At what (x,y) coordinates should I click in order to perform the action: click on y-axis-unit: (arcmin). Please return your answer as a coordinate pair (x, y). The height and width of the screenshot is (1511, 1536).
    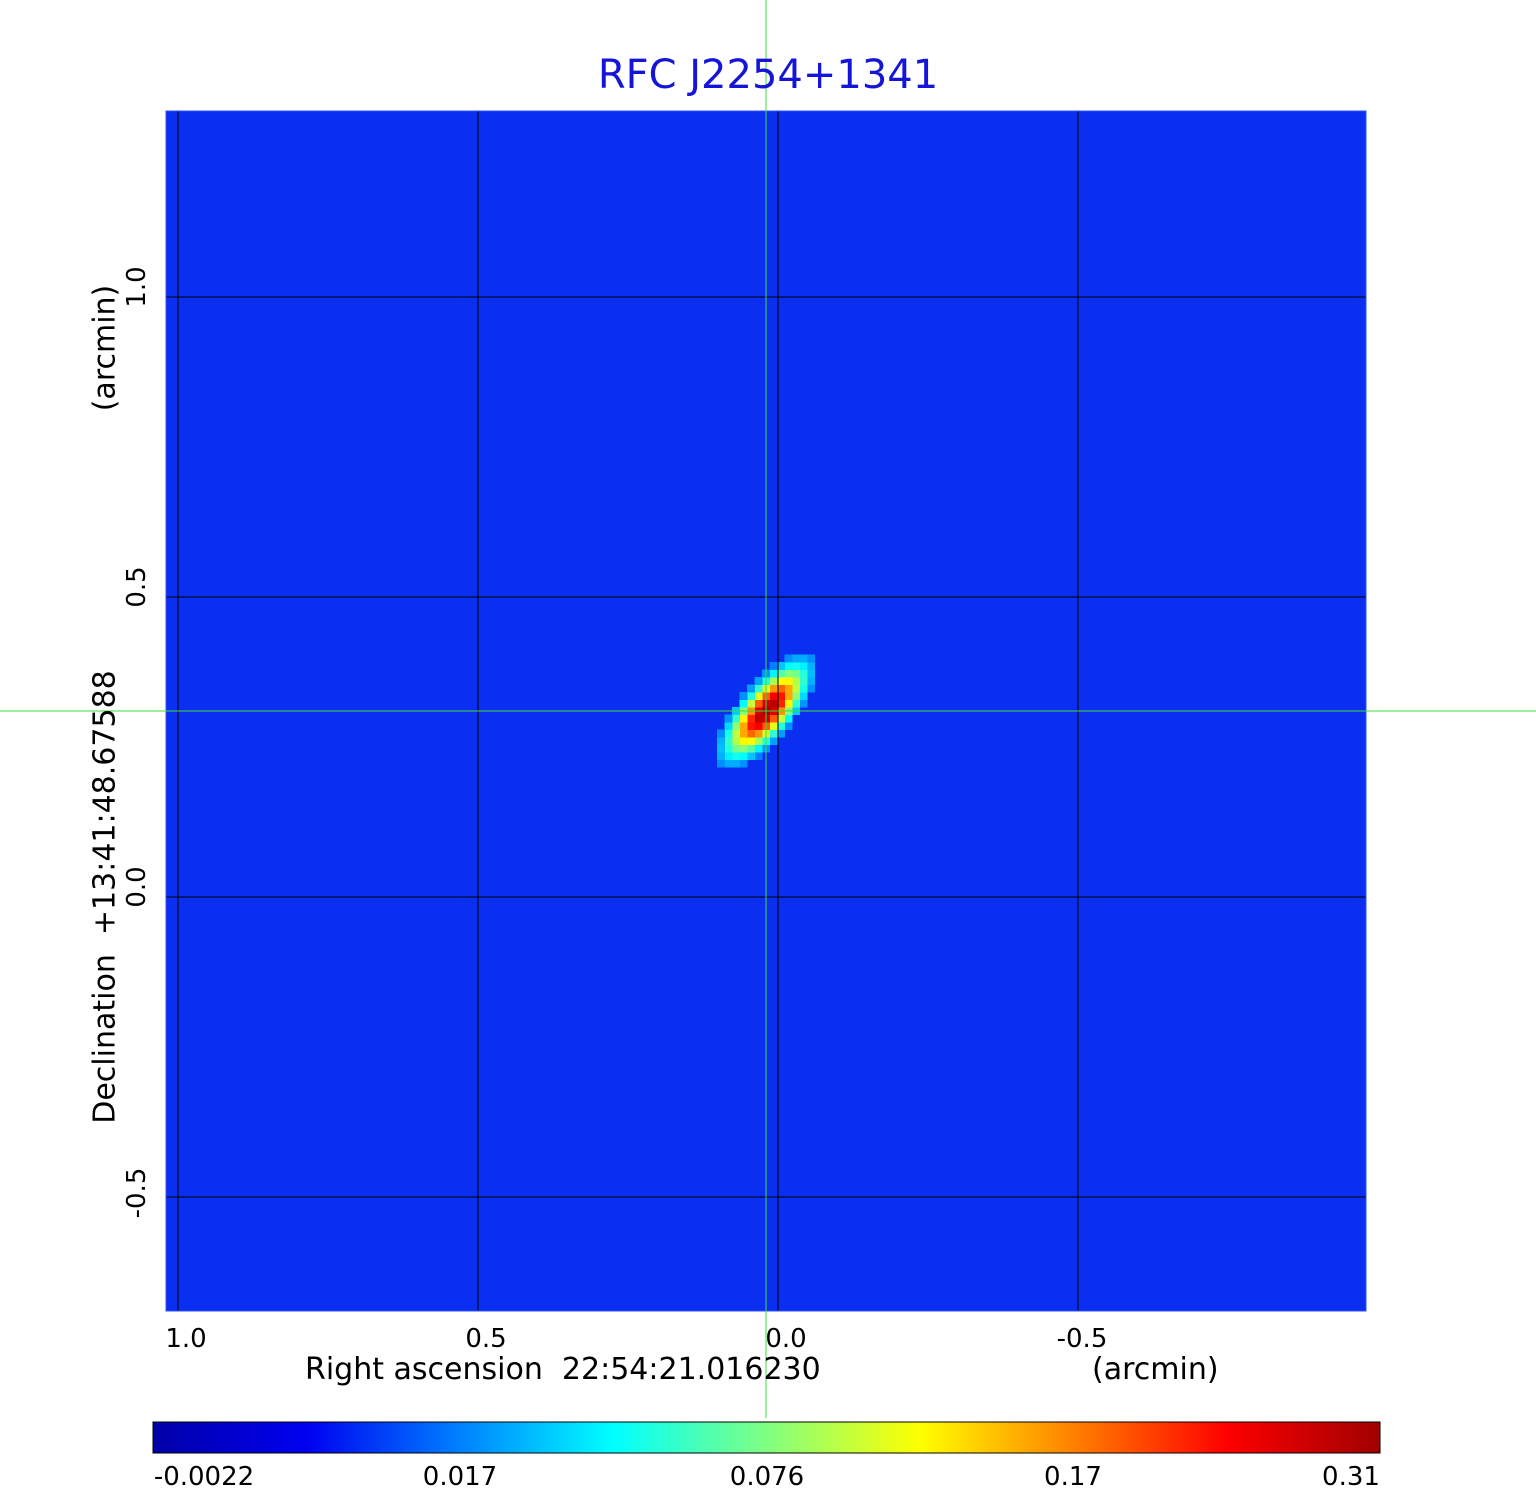
    Looking at the image, I should click on (105, 348).